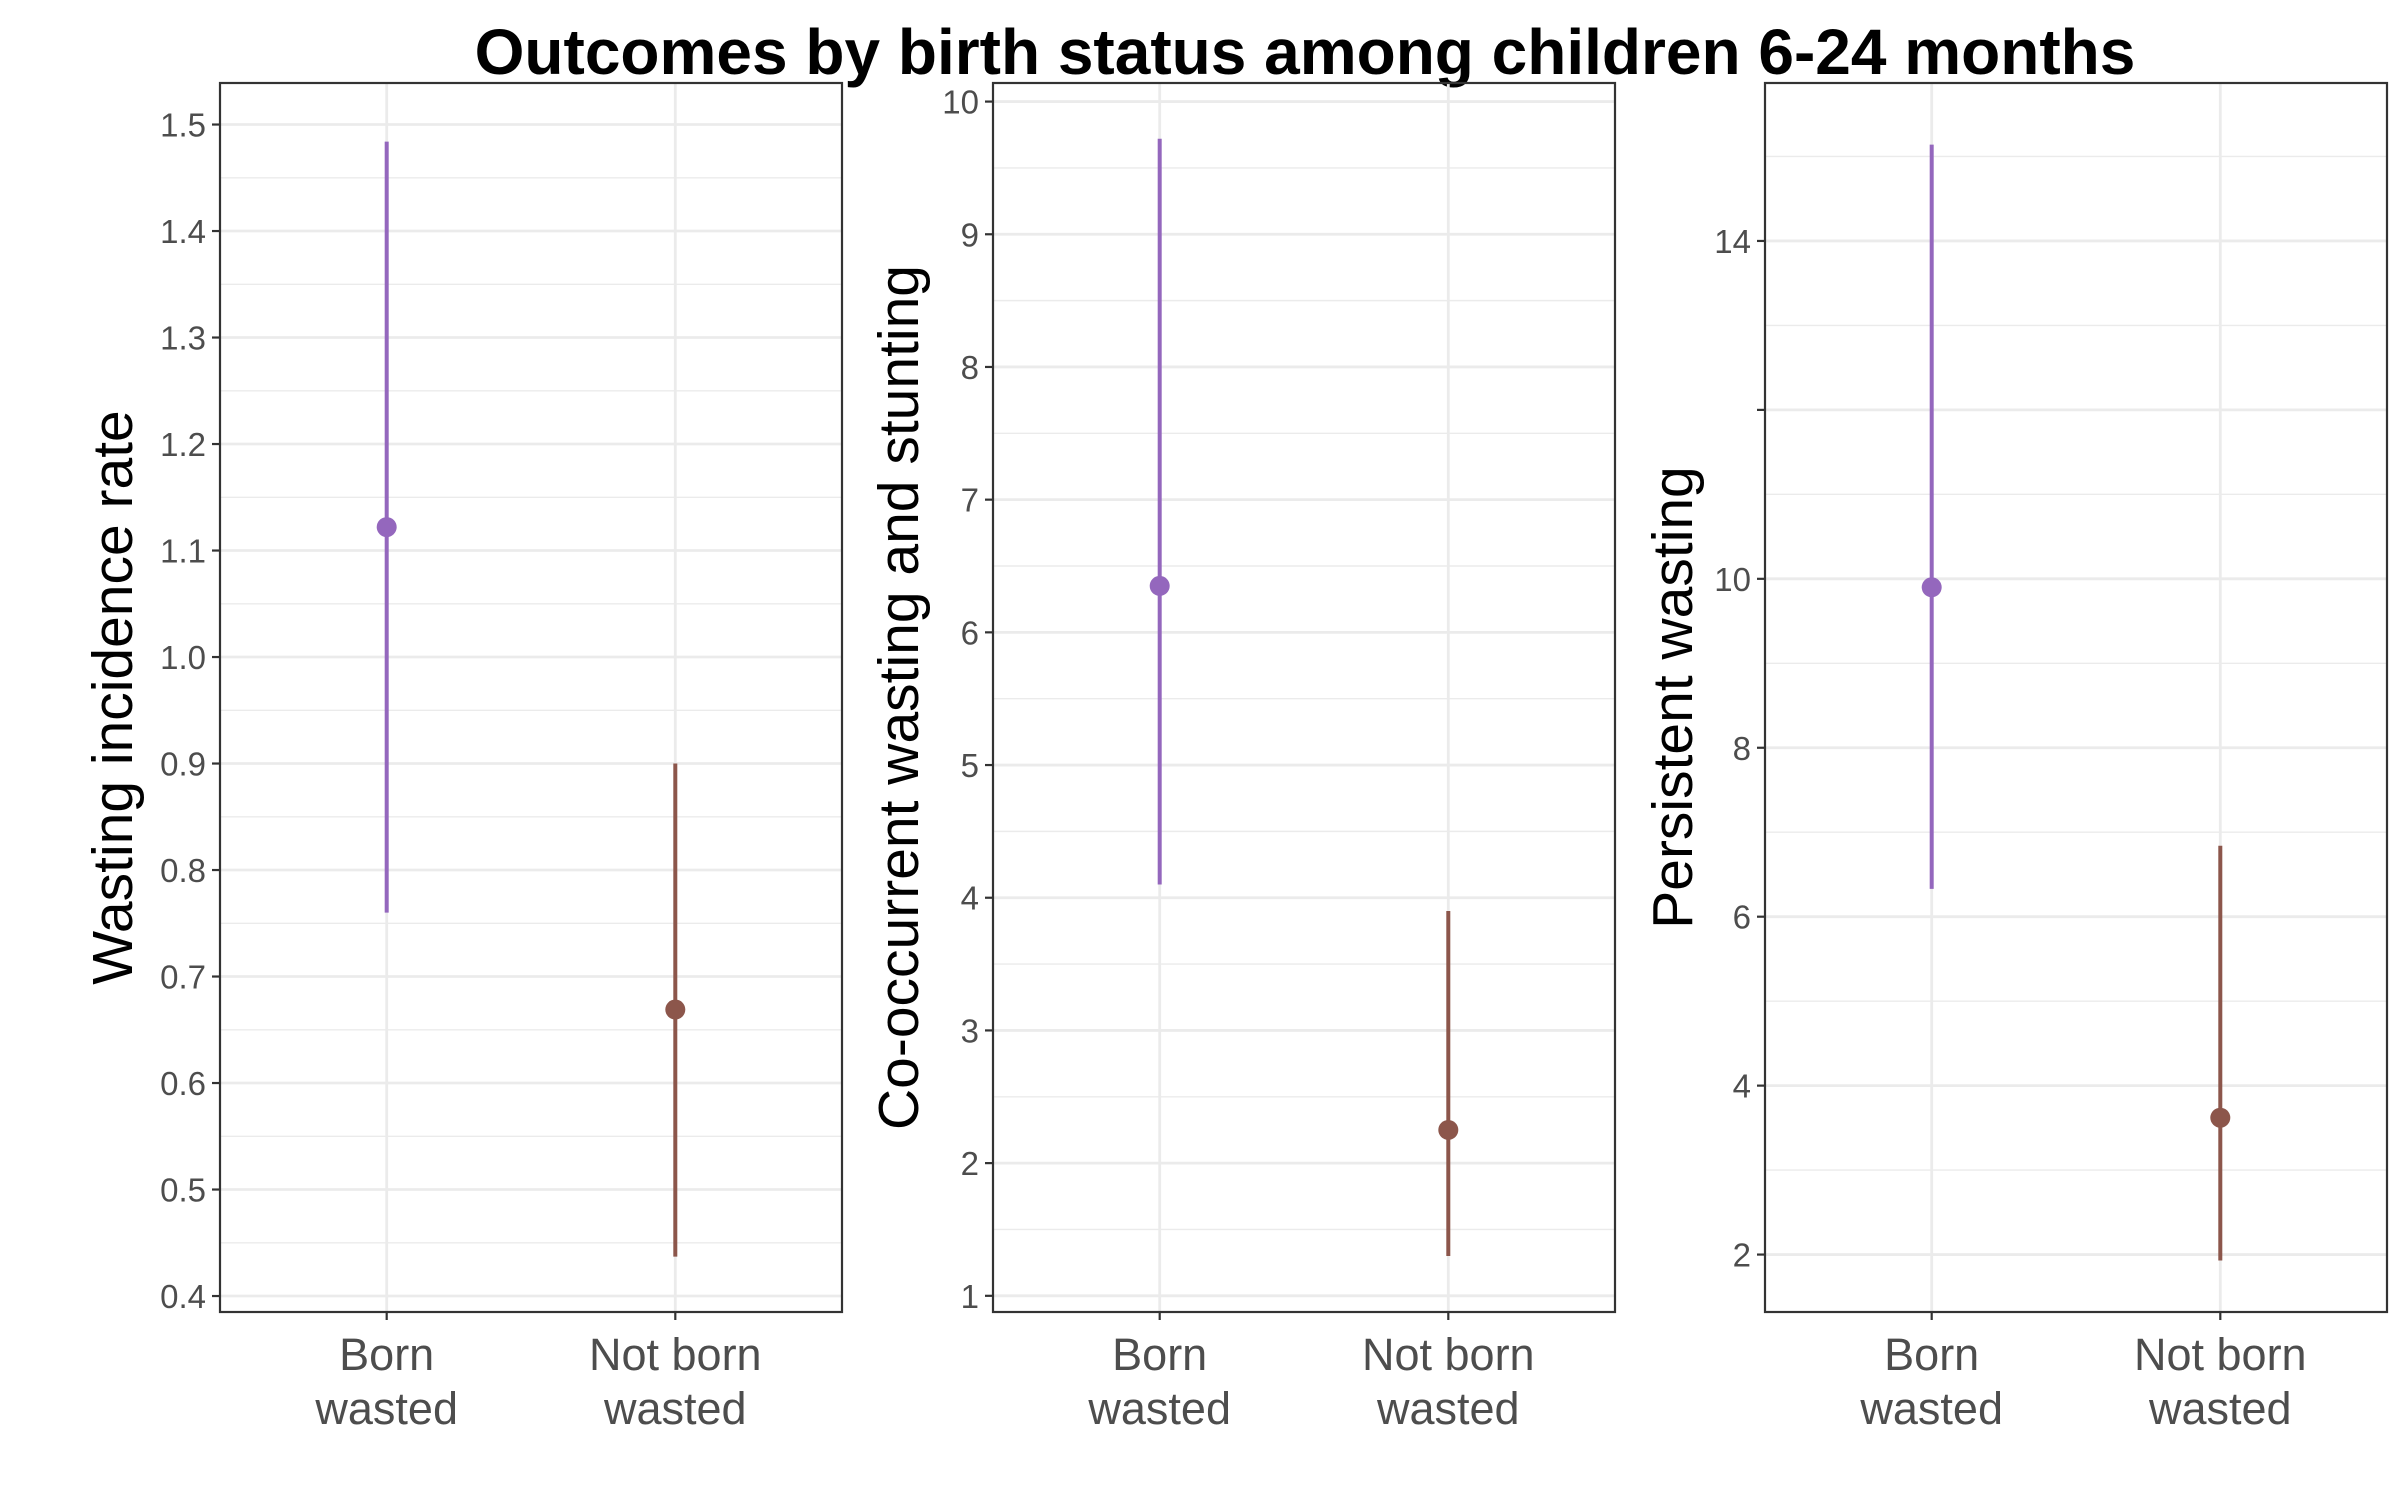 This screenshot has height=1500, width=2400. I want to click on y-tick-label: 14, so click(1732, 241).